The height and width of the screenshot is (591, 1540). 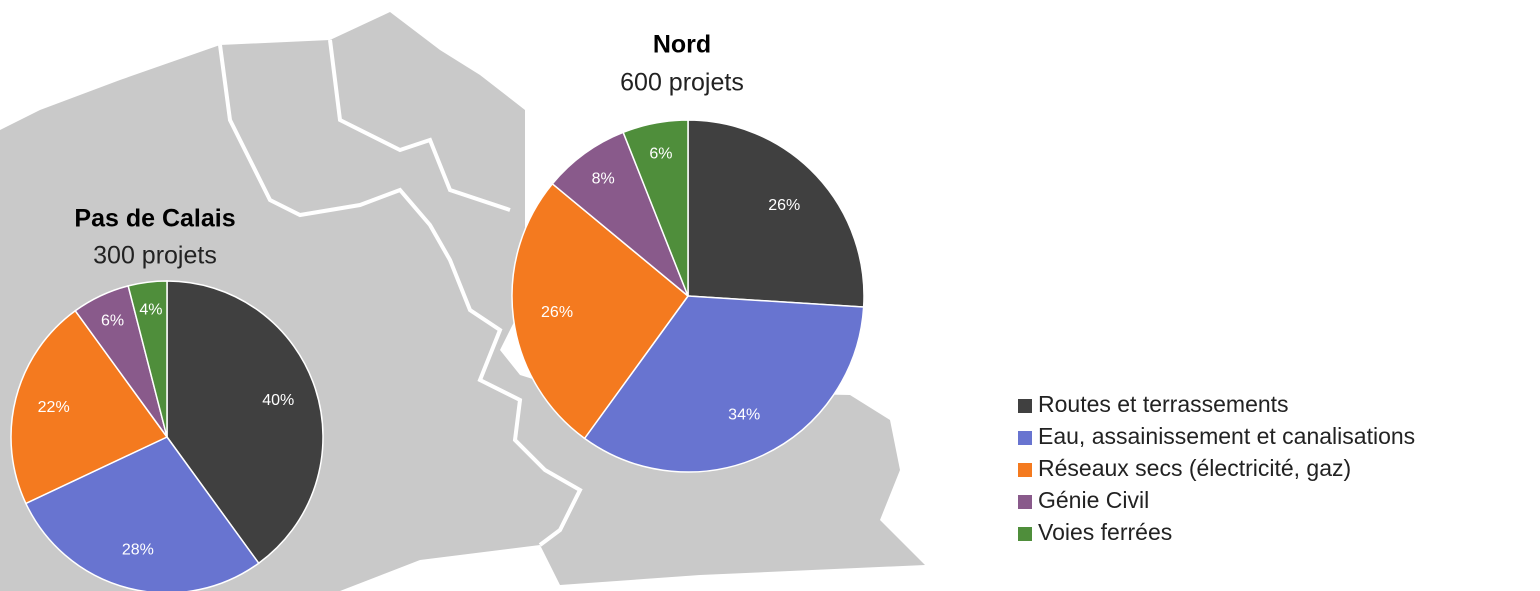 What do you see at coordinates (603, 178) in the screenshot?
I see `slice-label: 8%` at bounding box center [603, 178].